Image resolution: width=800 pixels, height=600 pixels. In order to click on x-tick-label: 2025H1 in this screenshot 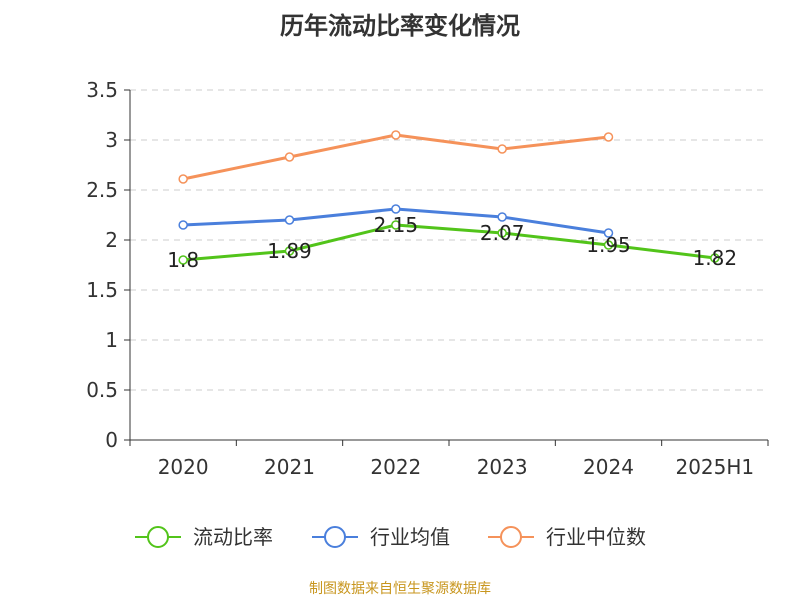, I will do `click(714, 467)`.